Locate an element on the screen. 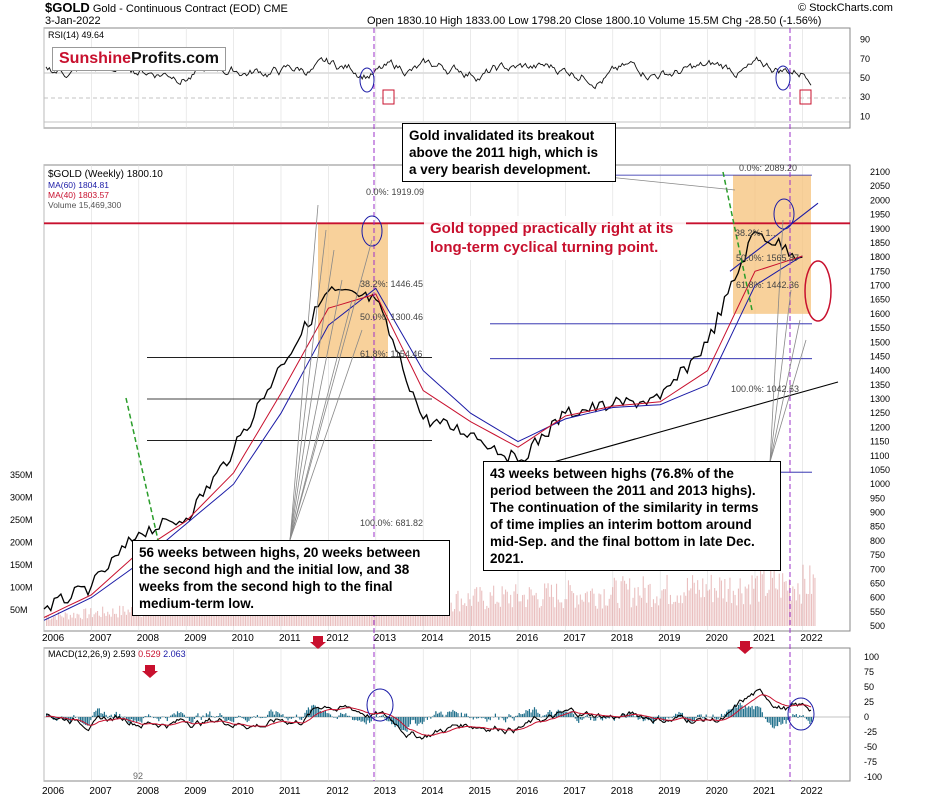 Image resolution: width=950 pixels, height=800 pixels. y-tick-macd-50: 50 is located at coordinates (869, 687).